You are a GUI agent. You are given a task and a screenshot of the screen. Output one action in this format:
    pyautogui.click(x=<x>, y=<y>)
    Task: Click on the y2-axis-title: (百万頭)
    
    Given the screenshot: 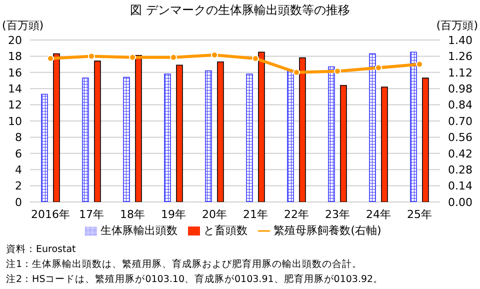 What is the action you would take?
    pyautogui.click(x=457, y=25)
    